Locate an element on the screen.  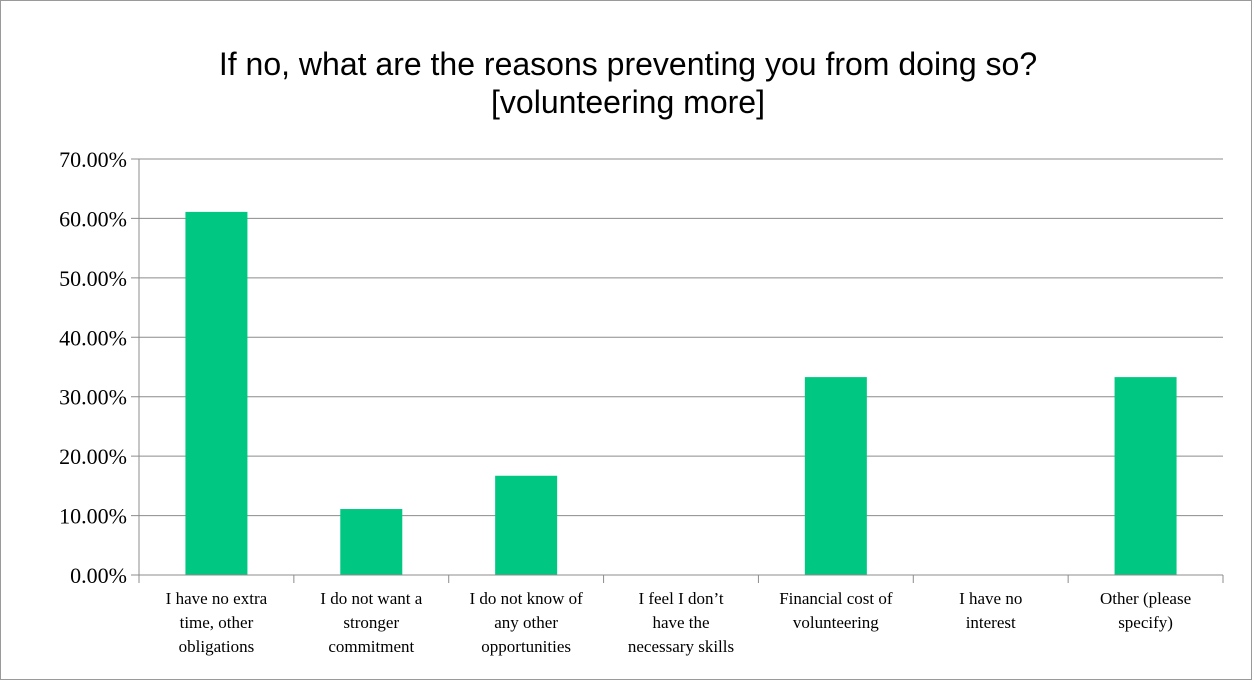
x-tick-label-line: obligations is located at coordinates (217, 646).